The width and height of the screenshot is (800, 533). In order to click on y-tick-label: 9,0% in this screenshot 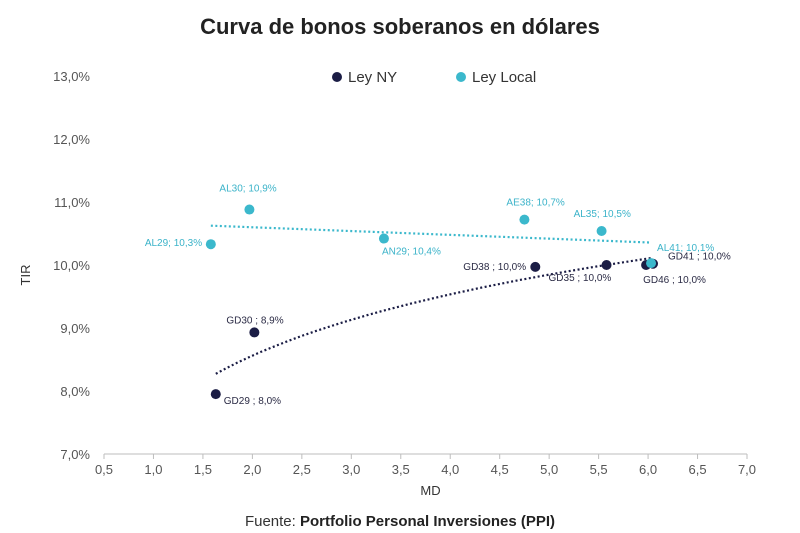, I will do `click(75, 328)`.